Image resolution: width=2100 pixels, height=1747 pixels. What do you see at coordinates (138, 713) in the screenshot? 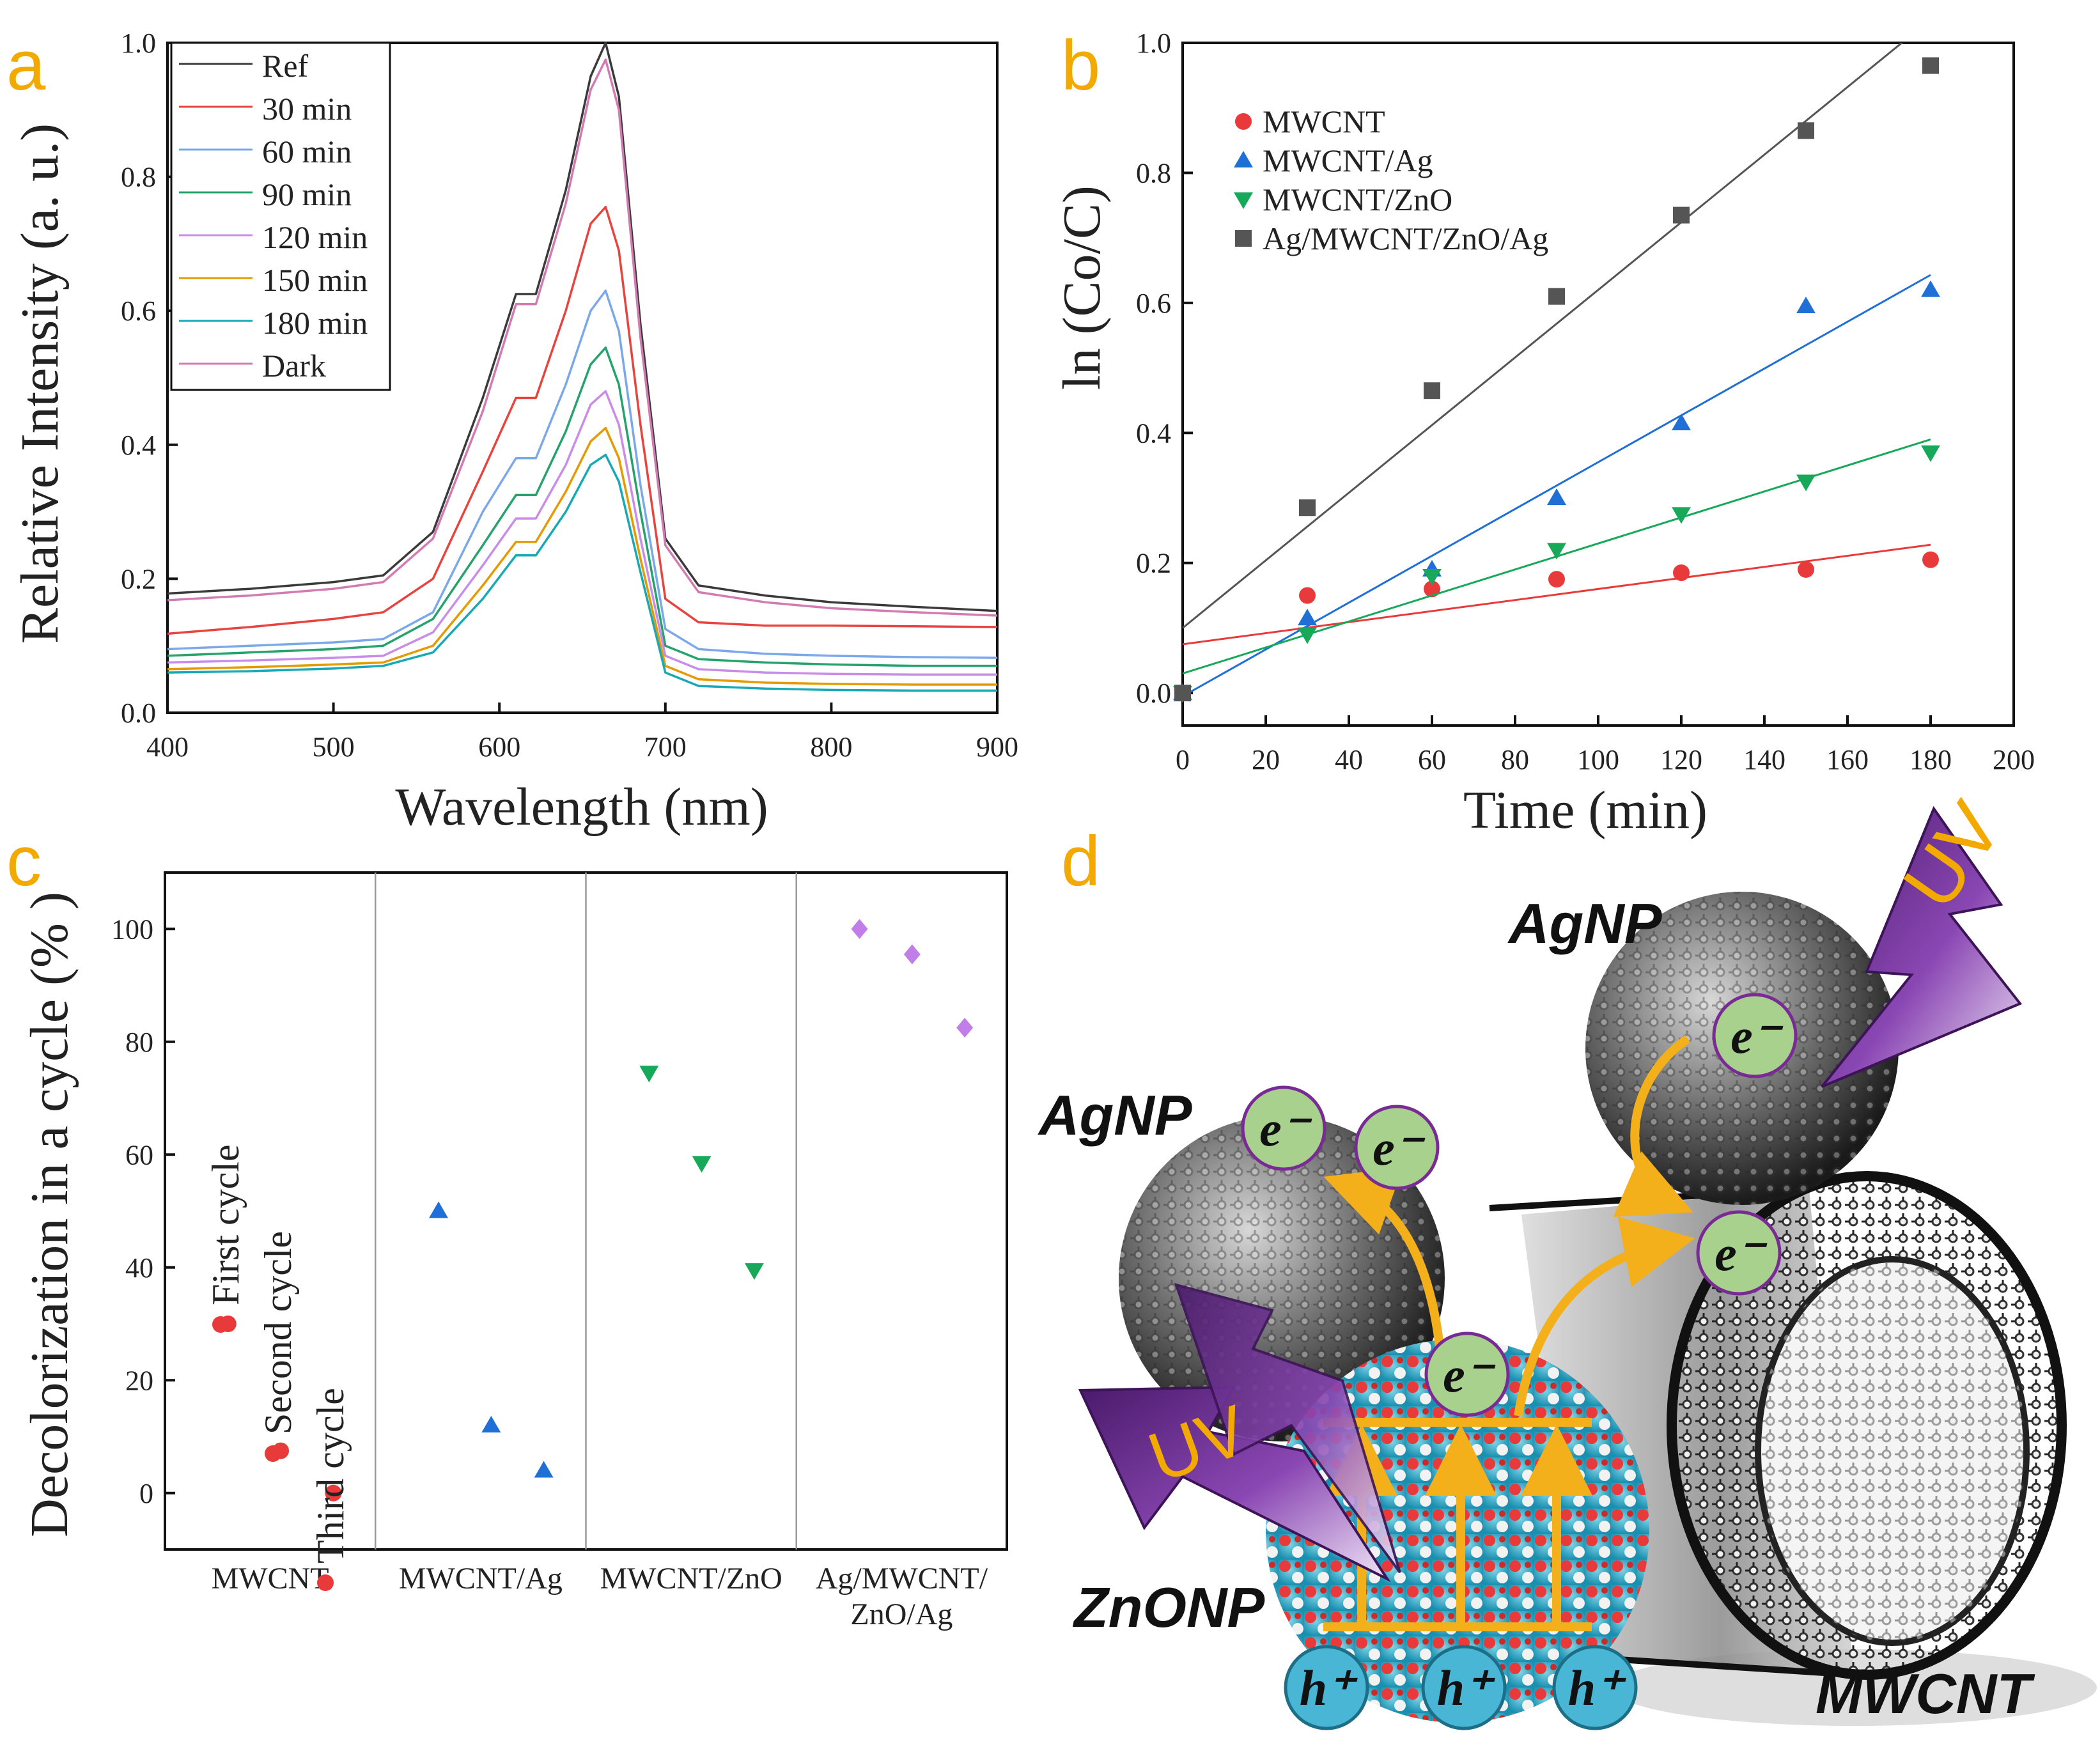
I see `a-y-tick-label: 0.0` at bounding box center [138, 713].